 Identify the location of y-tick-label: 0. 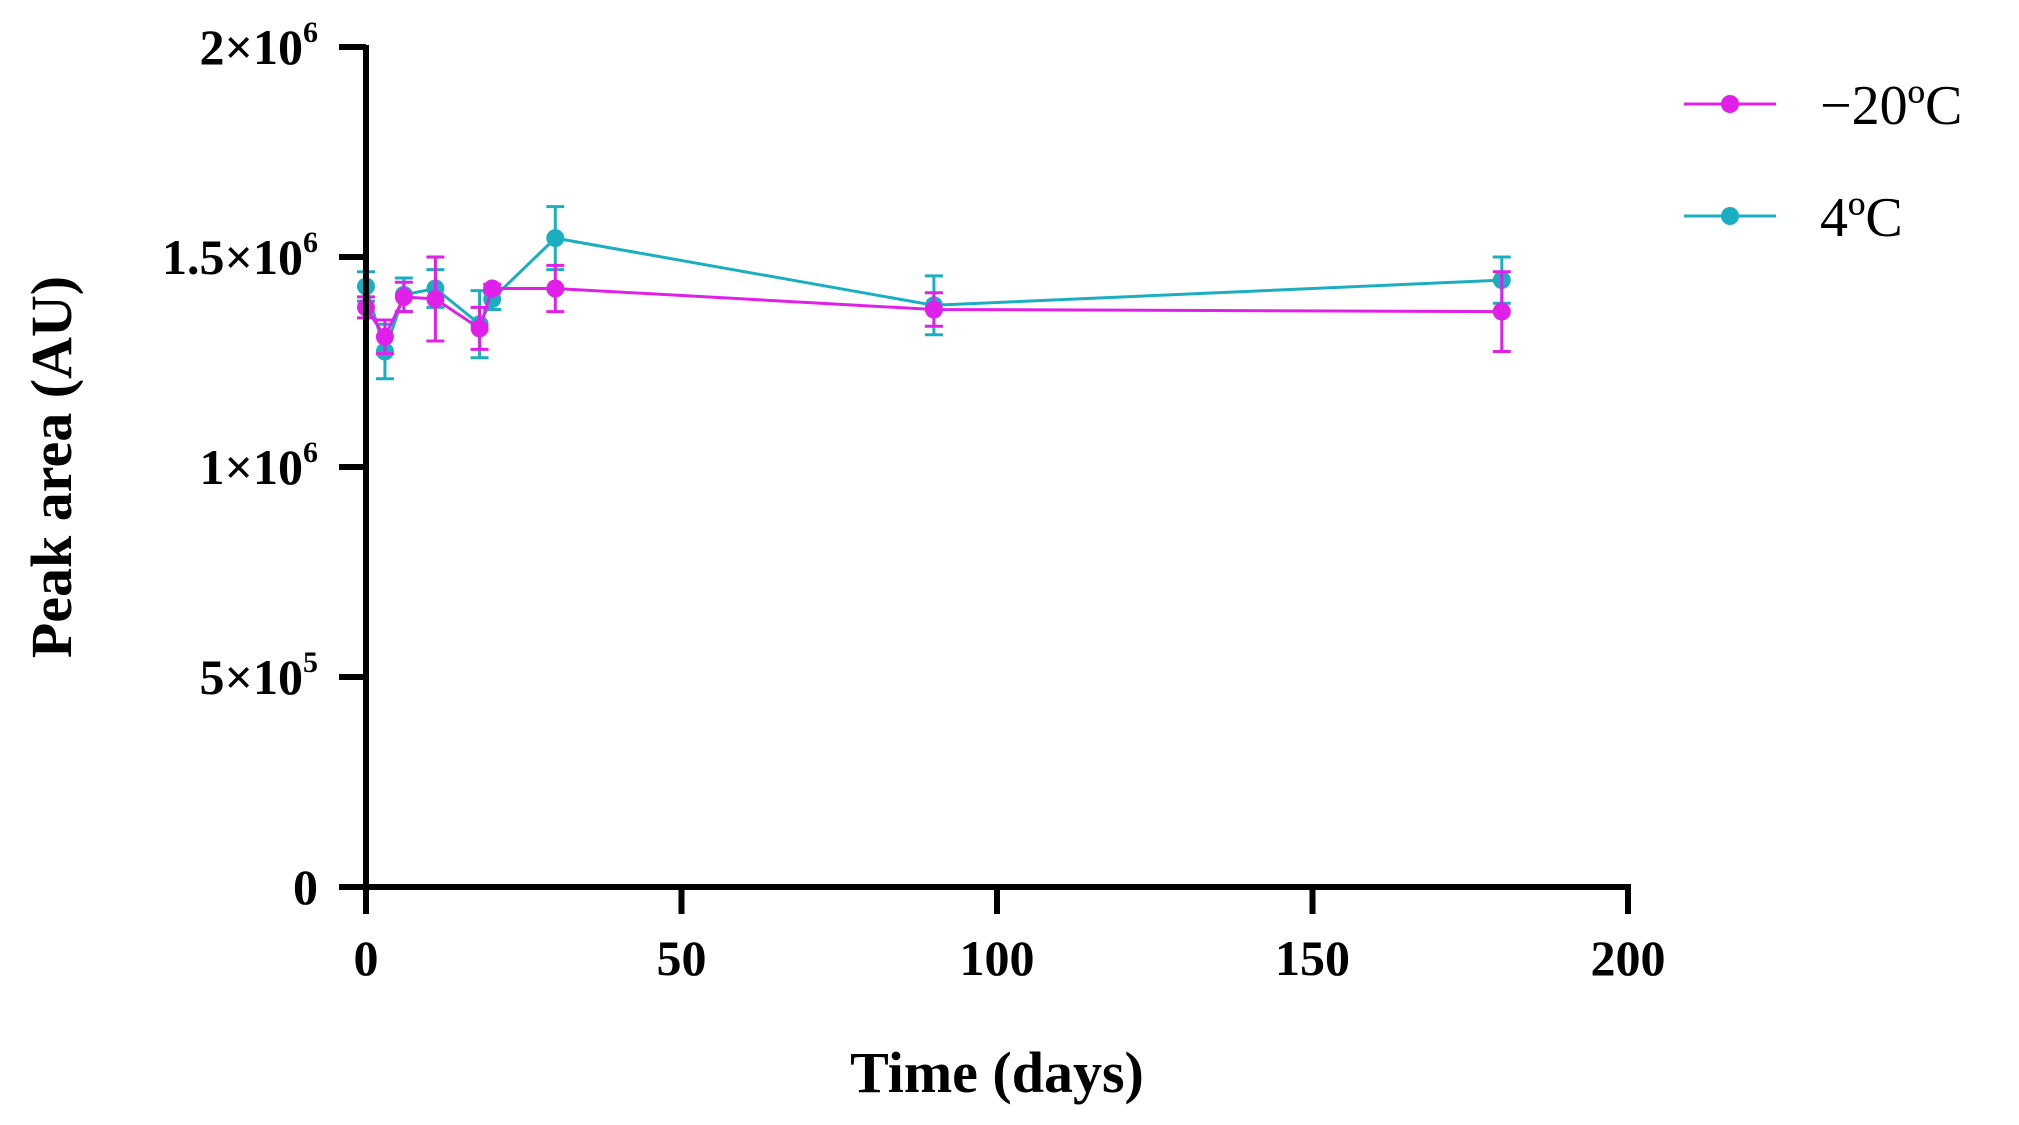
(305, 887).